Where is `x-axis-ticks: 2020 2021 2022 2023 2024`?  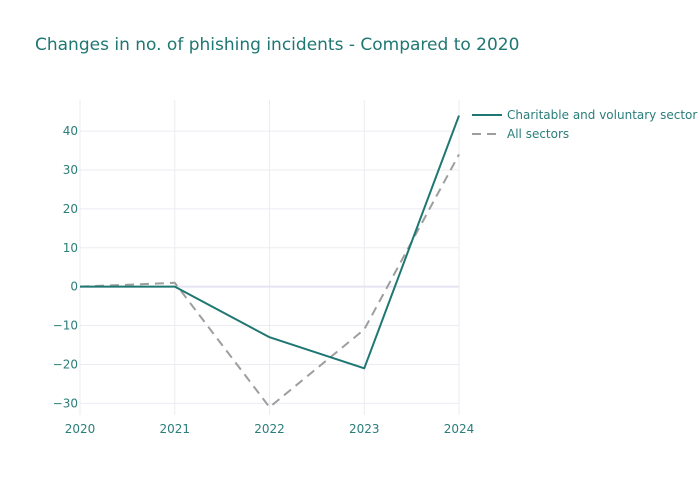
x-axis-ticks: 2020 2021 2022 2023 2024 is located at coordinates (270, 429).